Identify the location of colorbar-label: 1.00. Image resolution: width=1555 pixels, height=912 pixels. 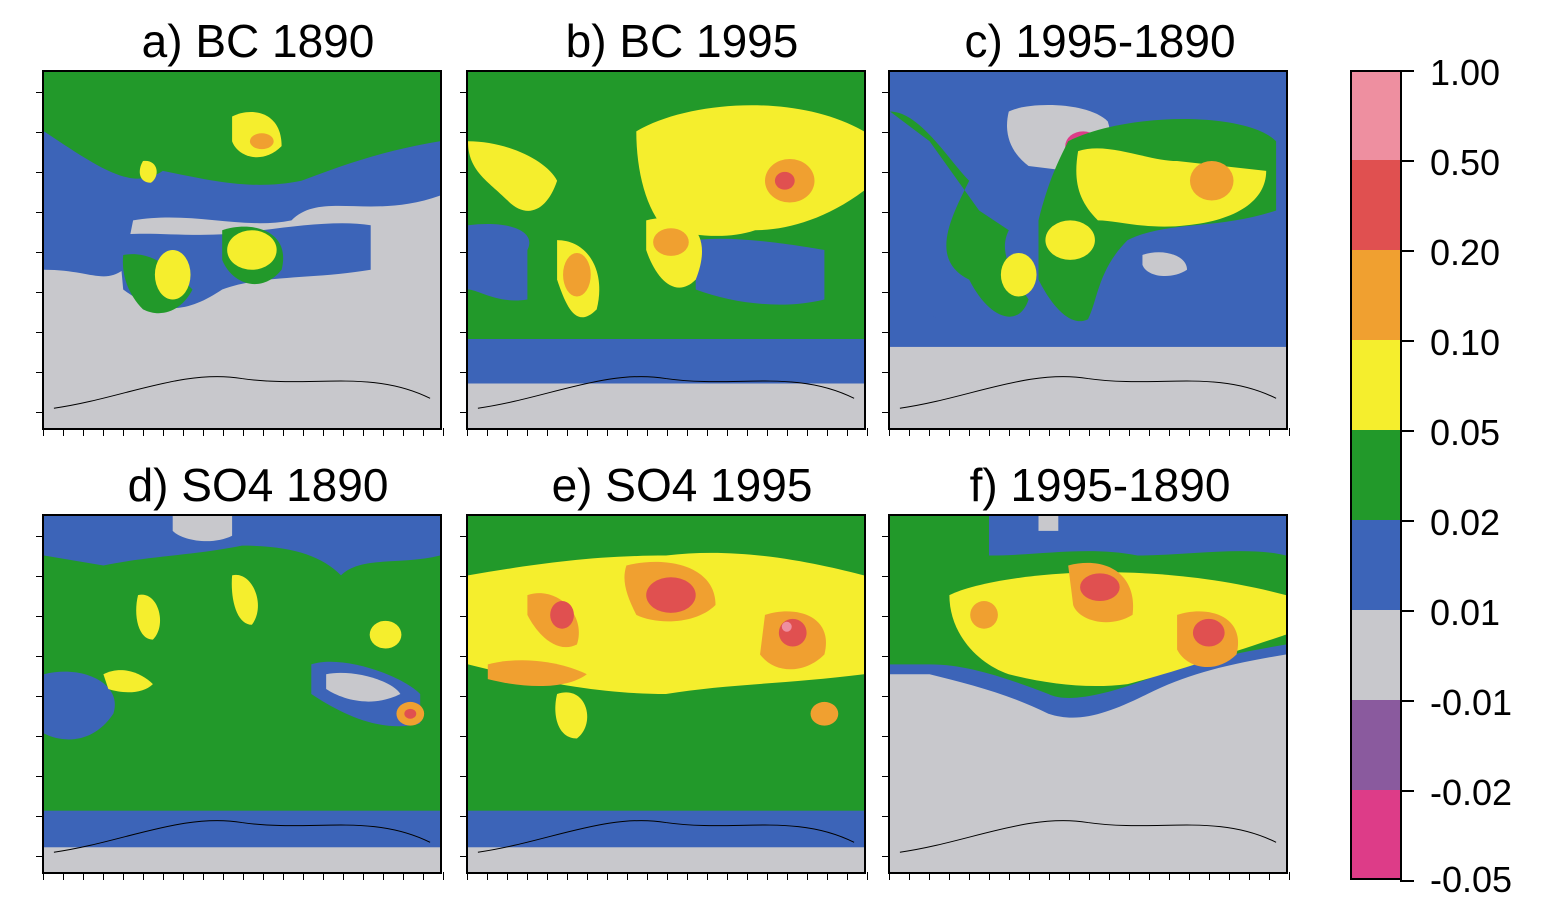
(1465, 72).